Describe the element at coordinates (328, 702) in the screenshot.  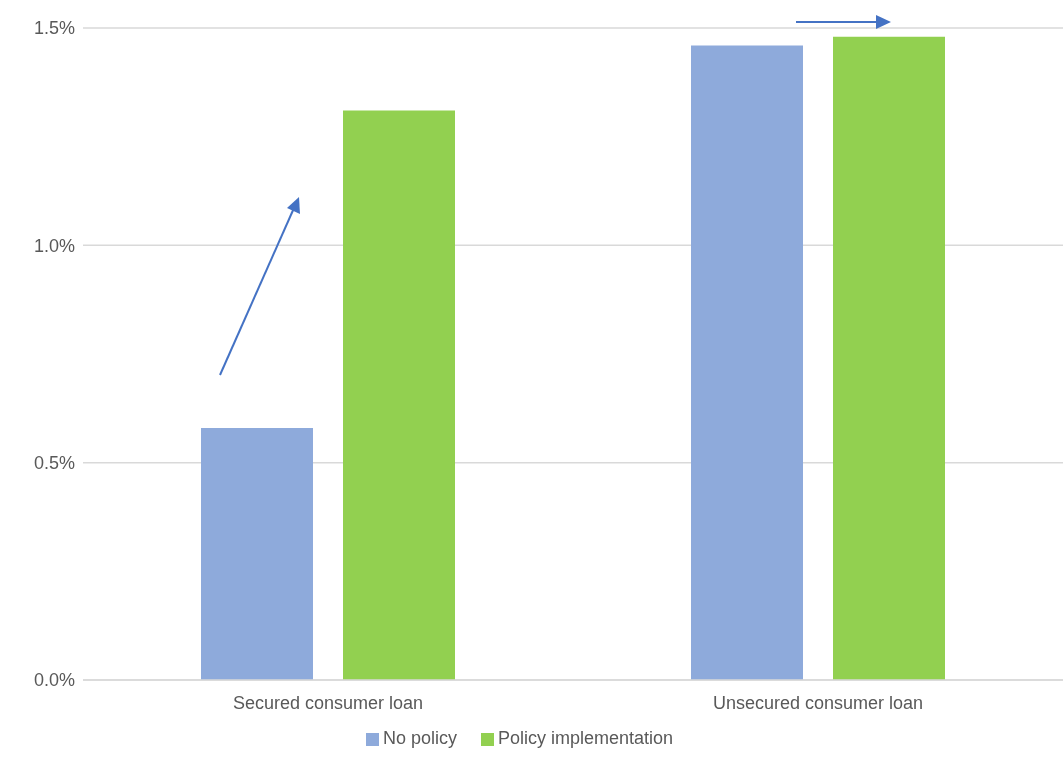
I see `x-tick-label: Secured consumer loan` at that location.